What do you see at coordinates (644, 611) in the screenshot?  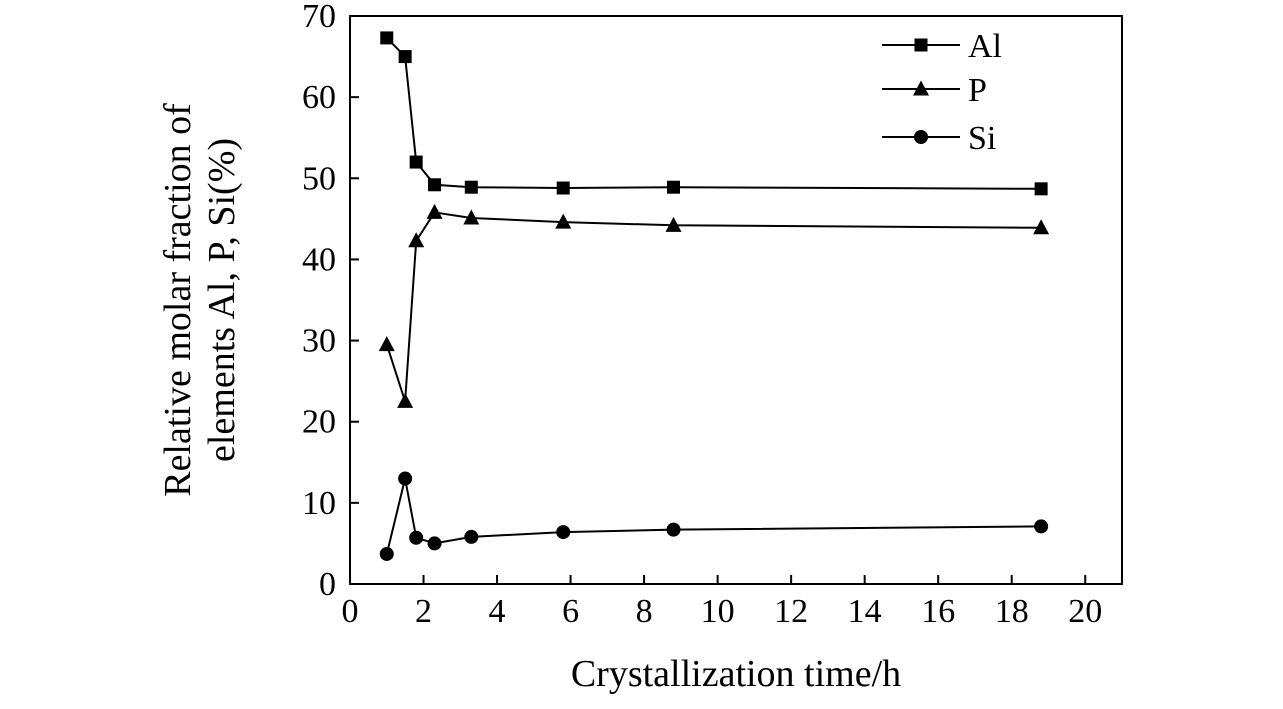 I see `x-tick-label: 8` at bounding box center [644, 611].